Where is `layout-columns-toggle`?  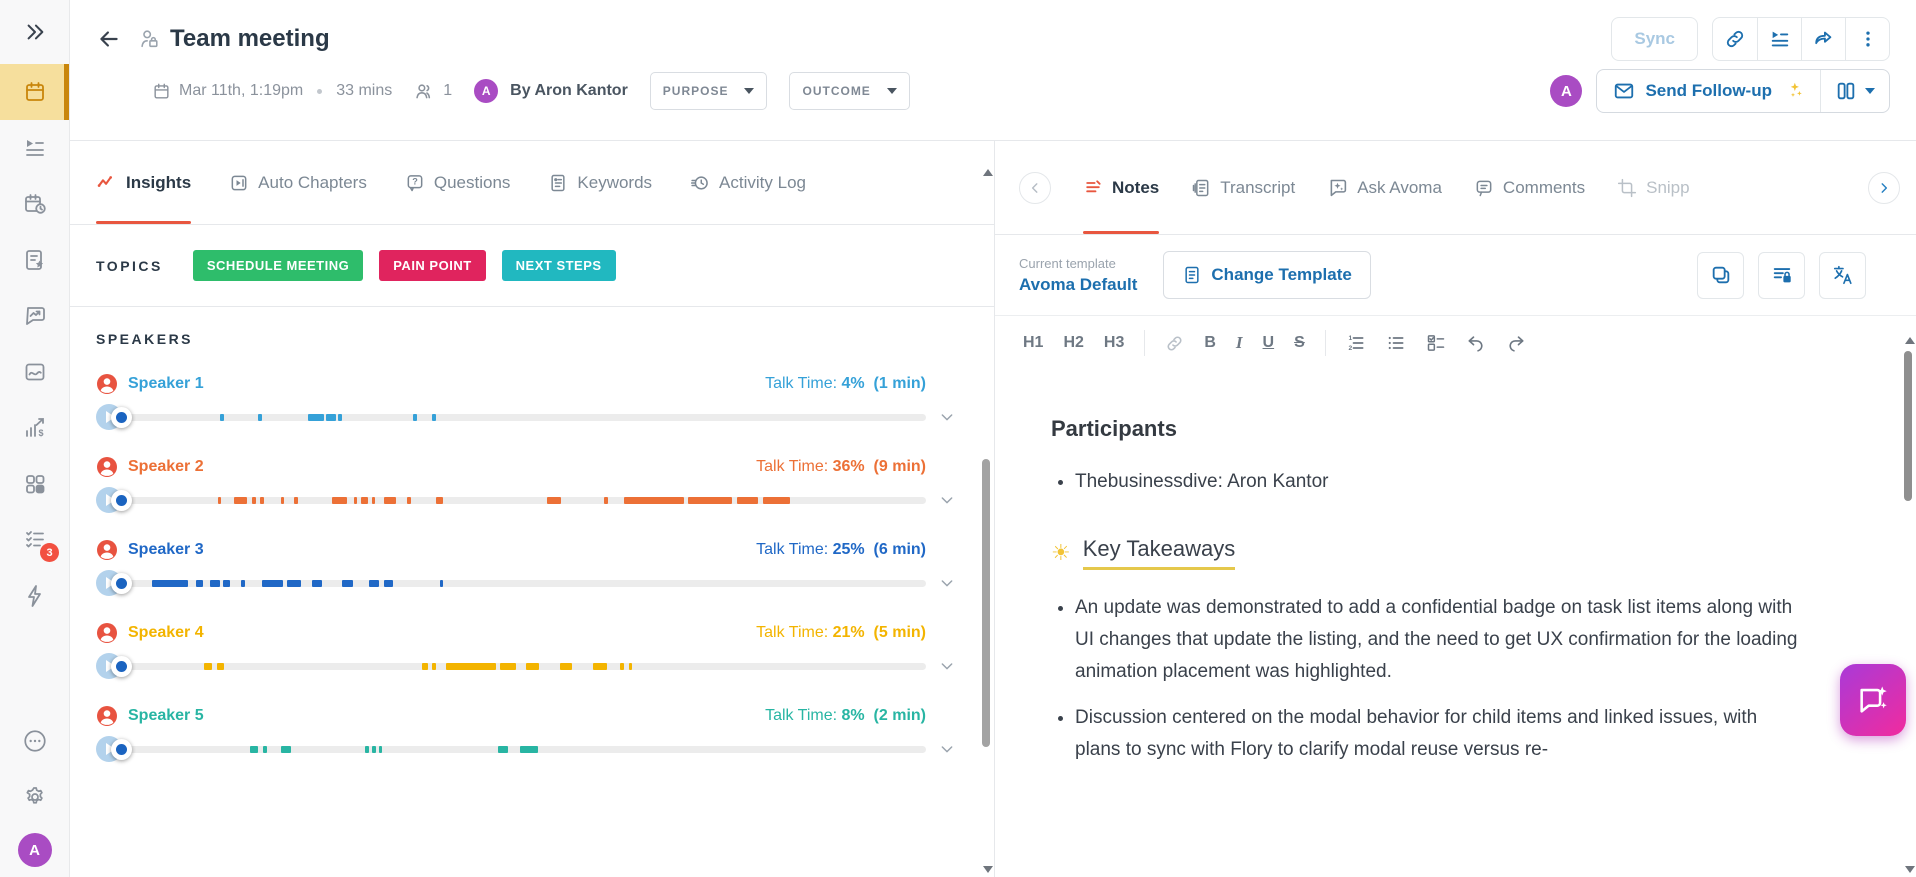 layout-columns-toggle is located at coordinates (1855, 91).